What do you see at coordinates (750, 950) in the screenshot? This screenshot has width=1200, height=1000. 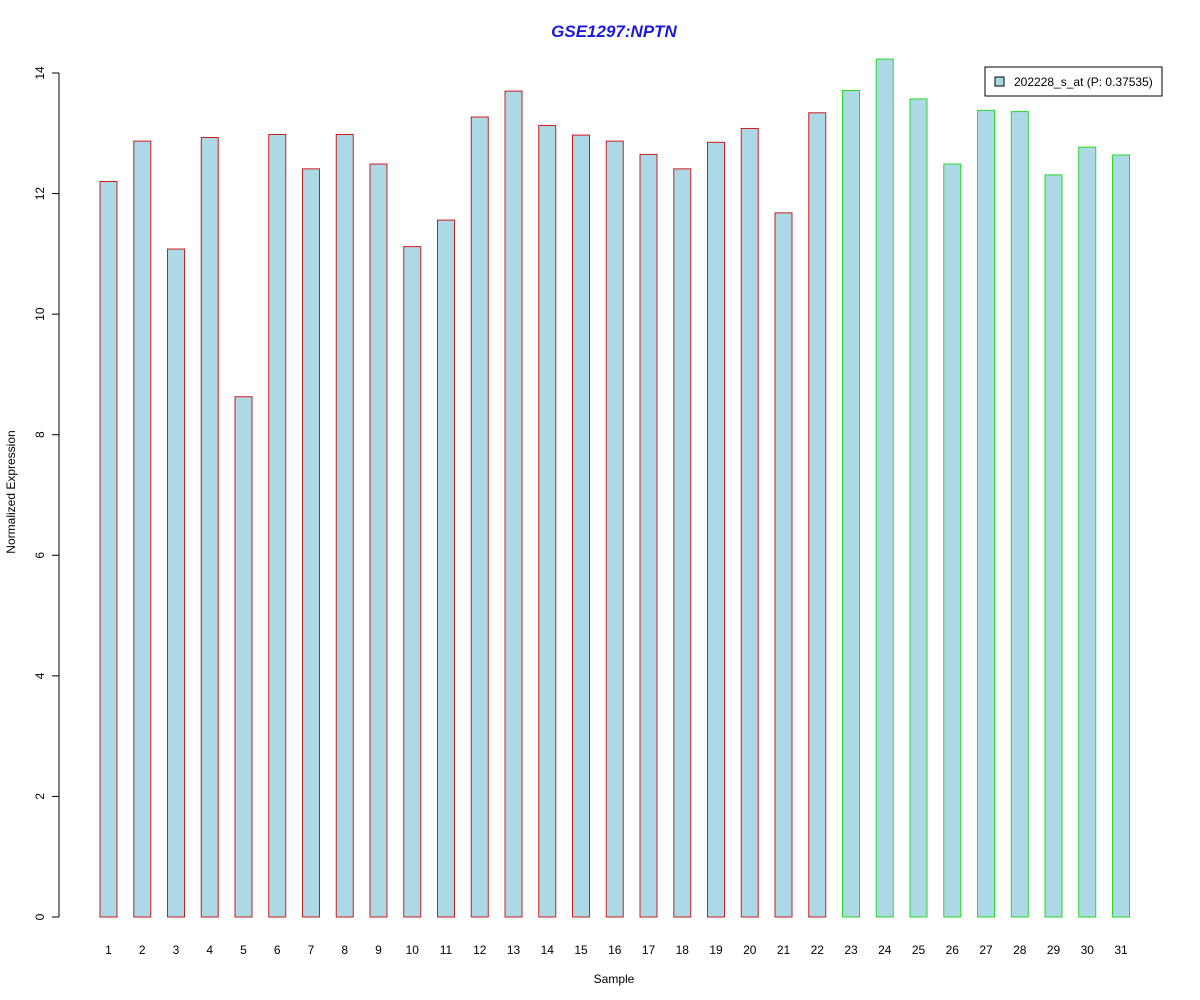 I see `x-tick-label: 20` at bounding box center [750, 950].